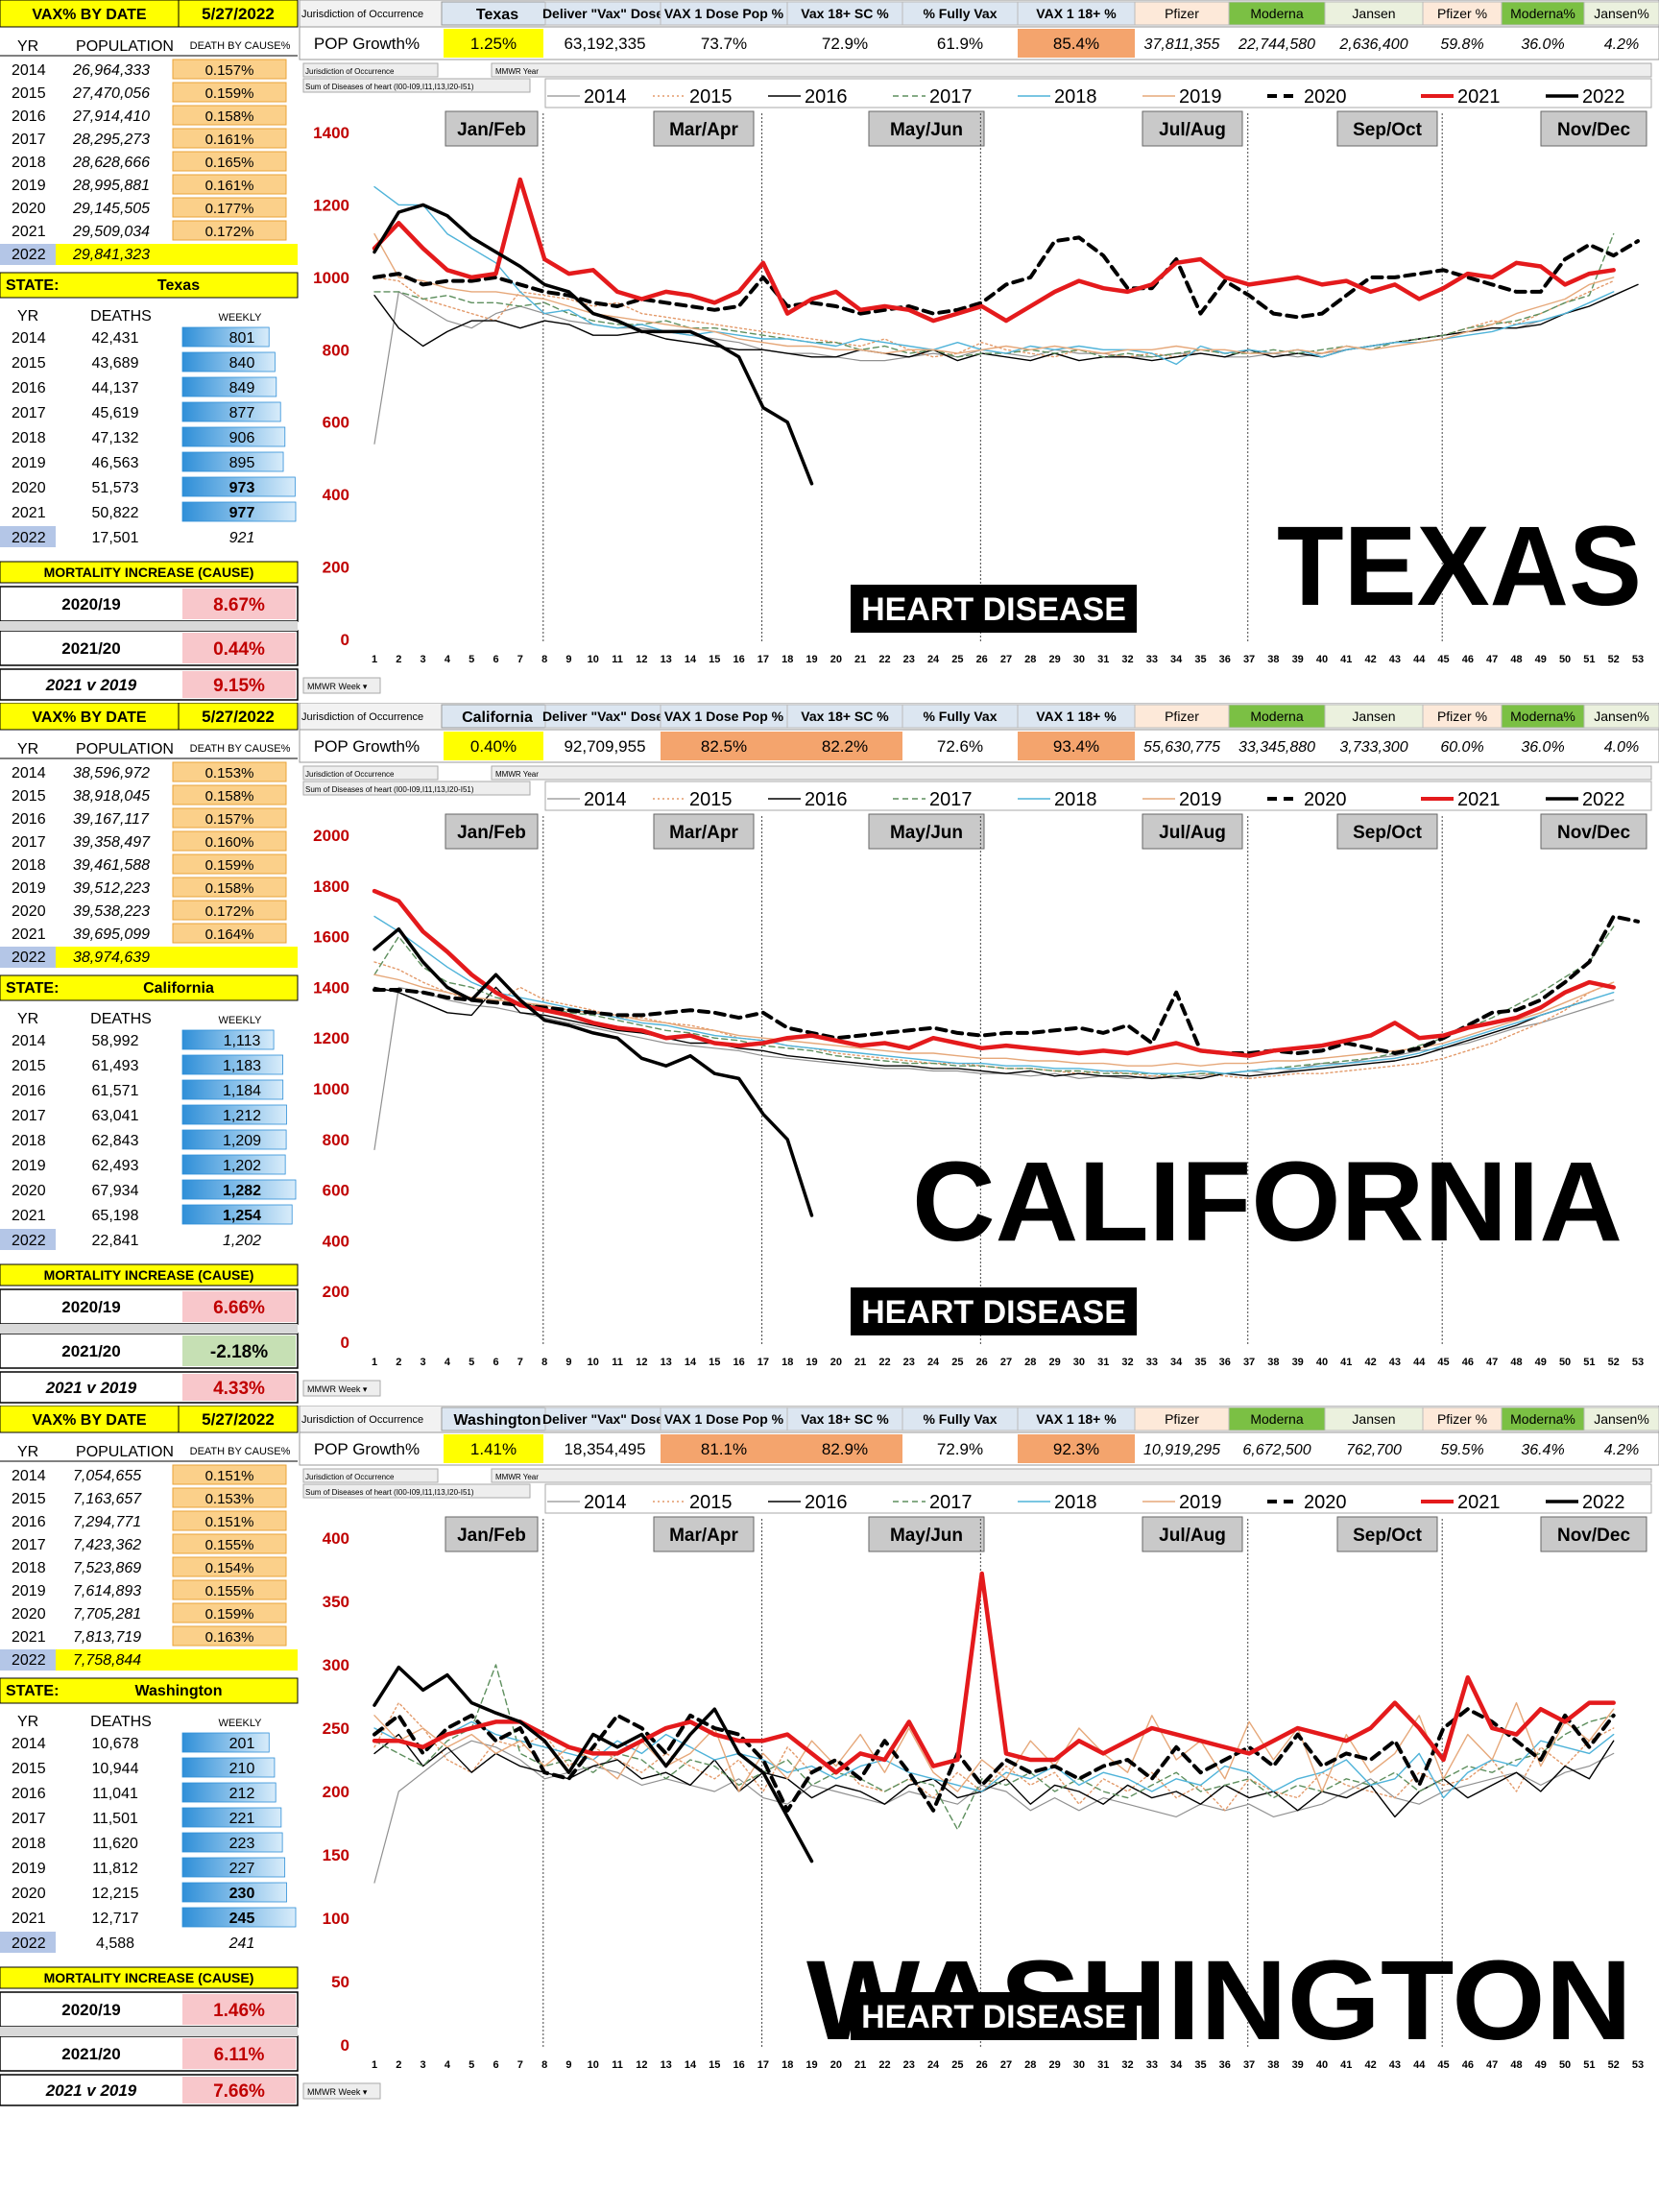  I want to click on disease-badge, so click(994, 2016).